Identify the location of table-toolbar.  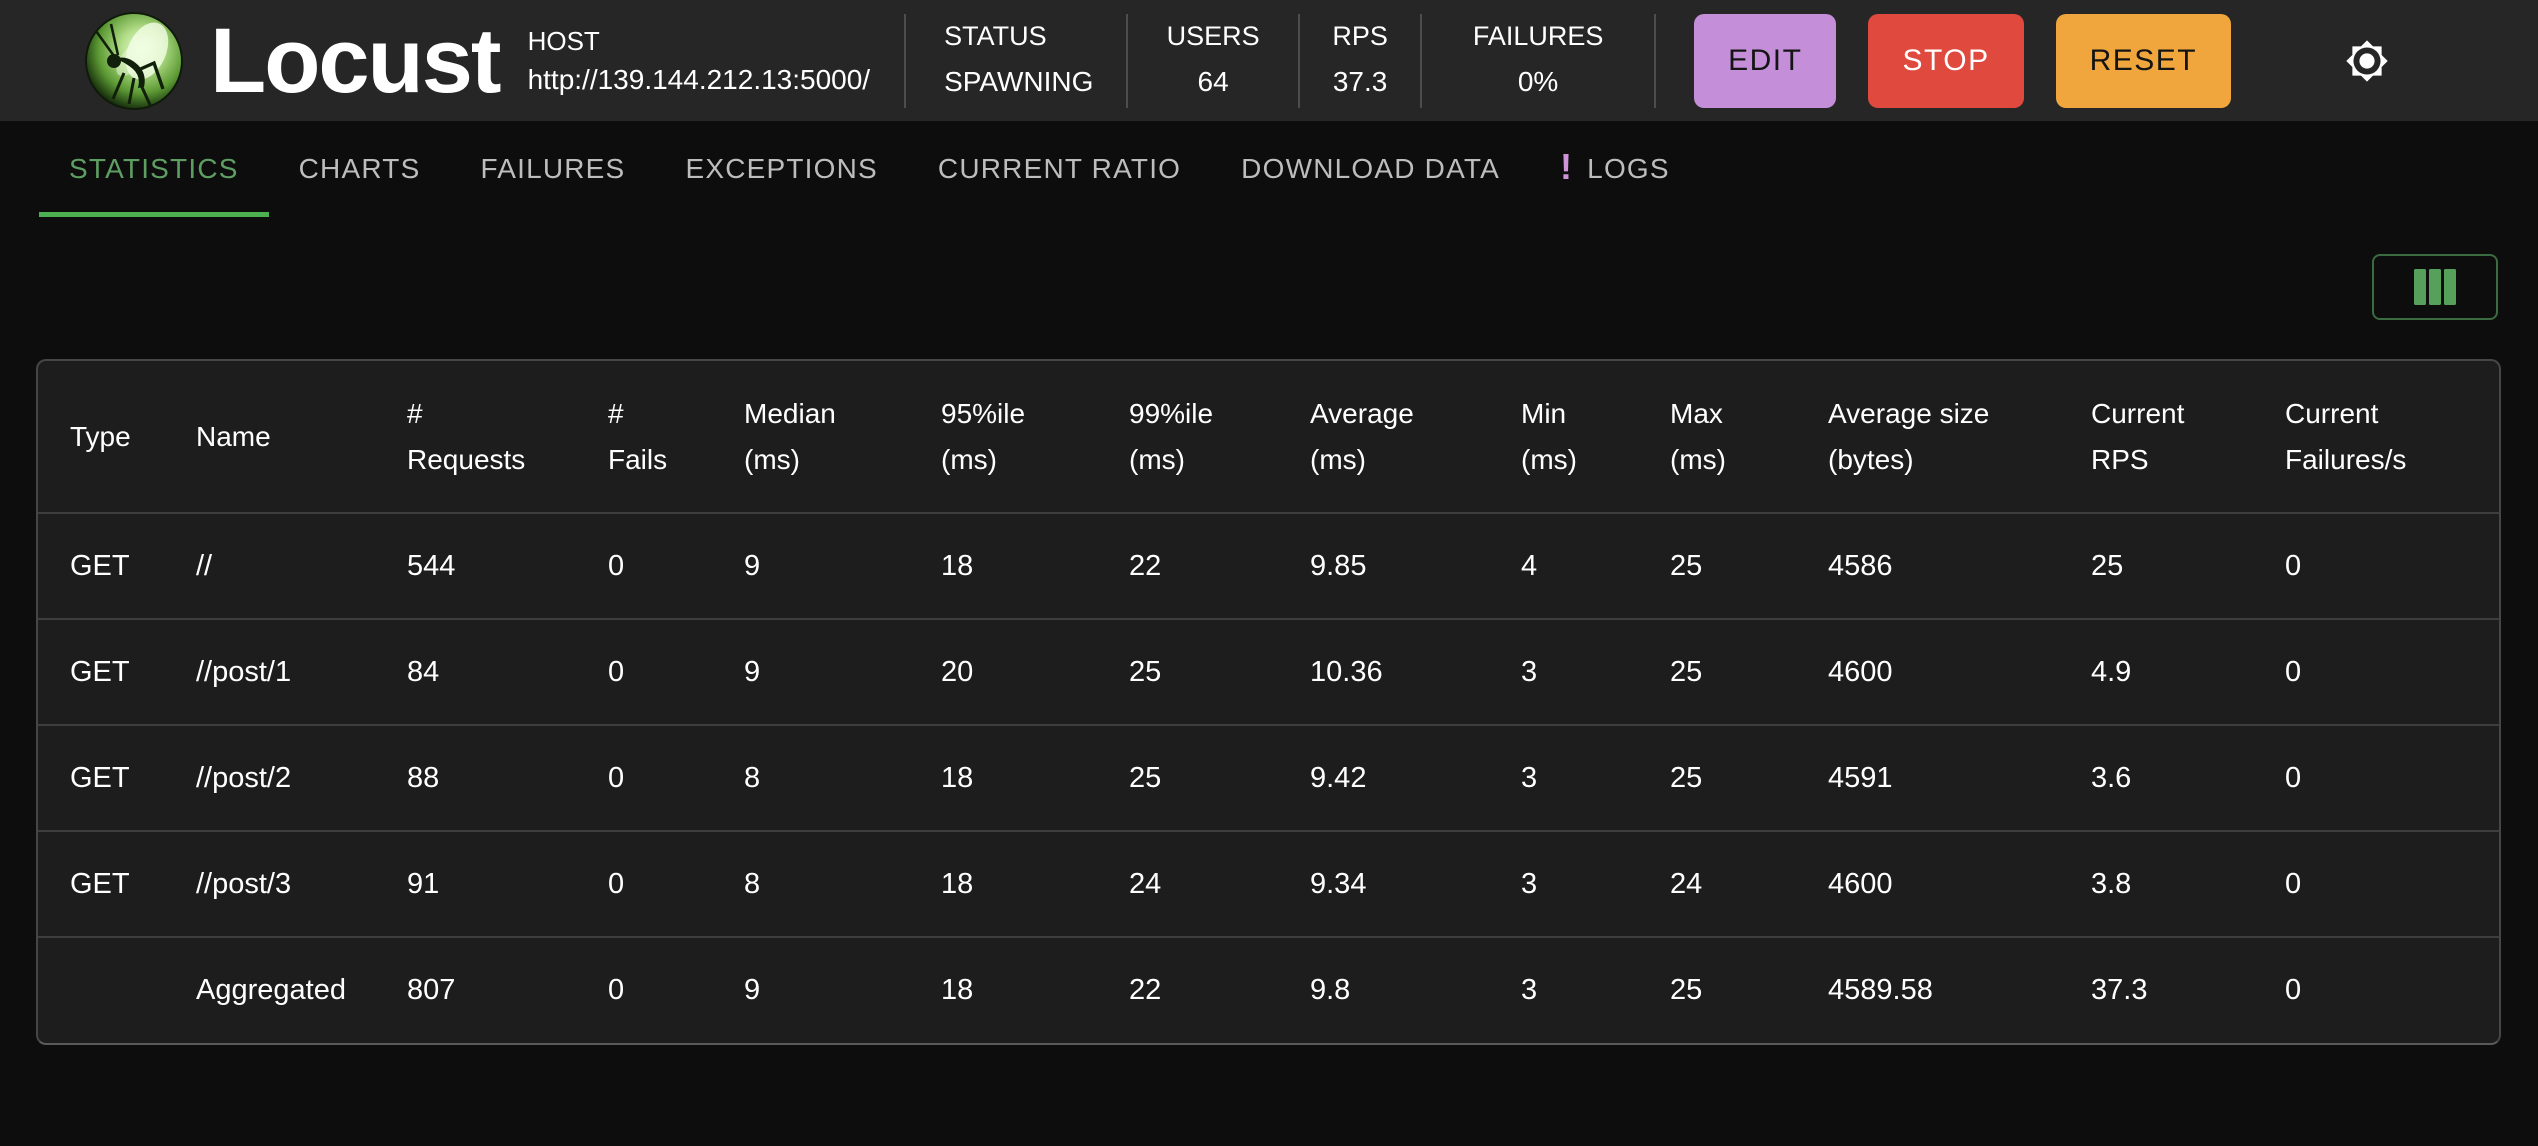
(1269, 268).